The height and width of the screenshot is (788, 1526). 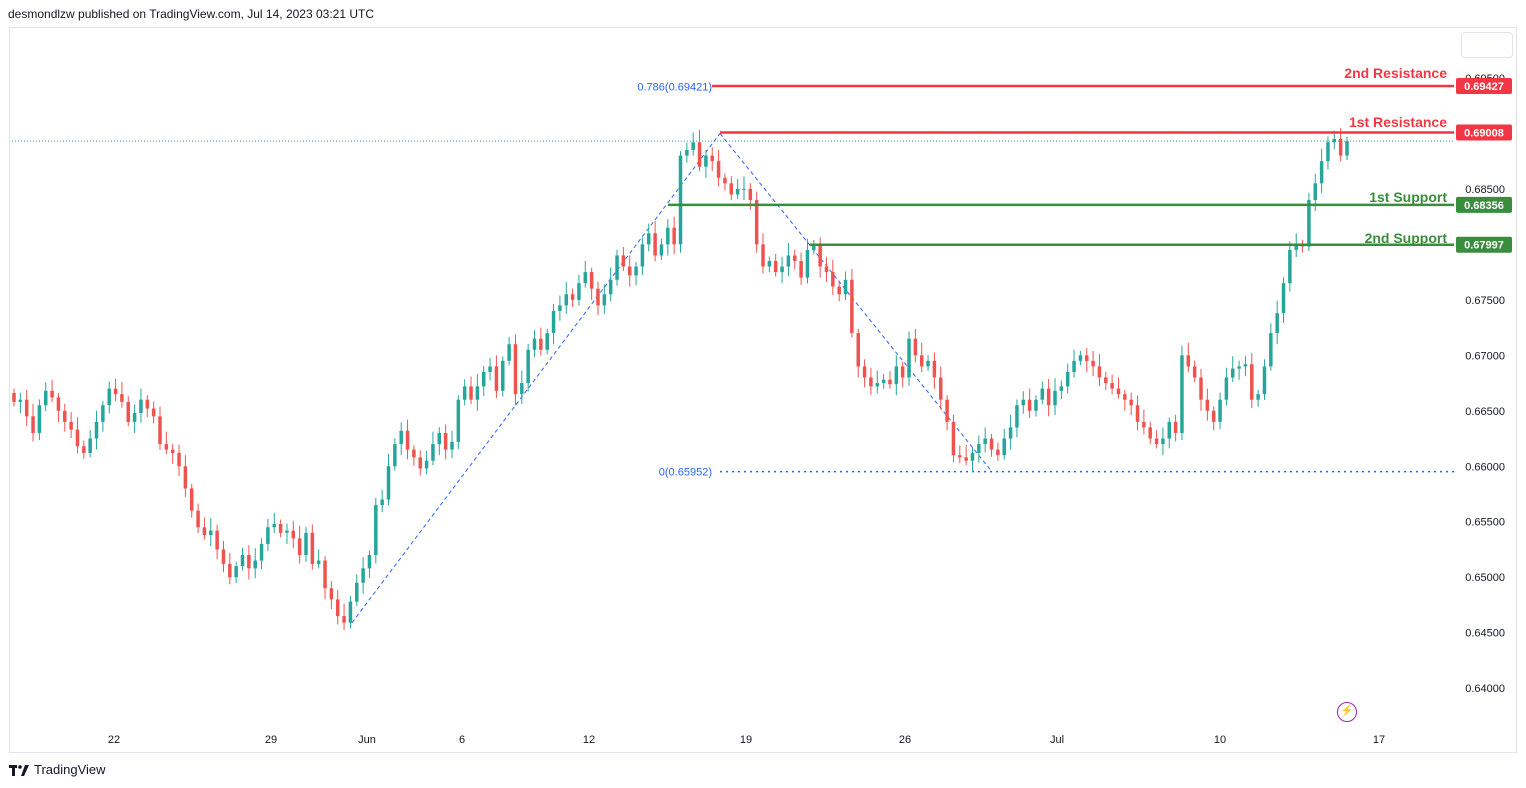 What do you see at coordinates (19, 770) in the screenshot?
I see `tradingview-logo-icon` at bounding box center [19, 770].